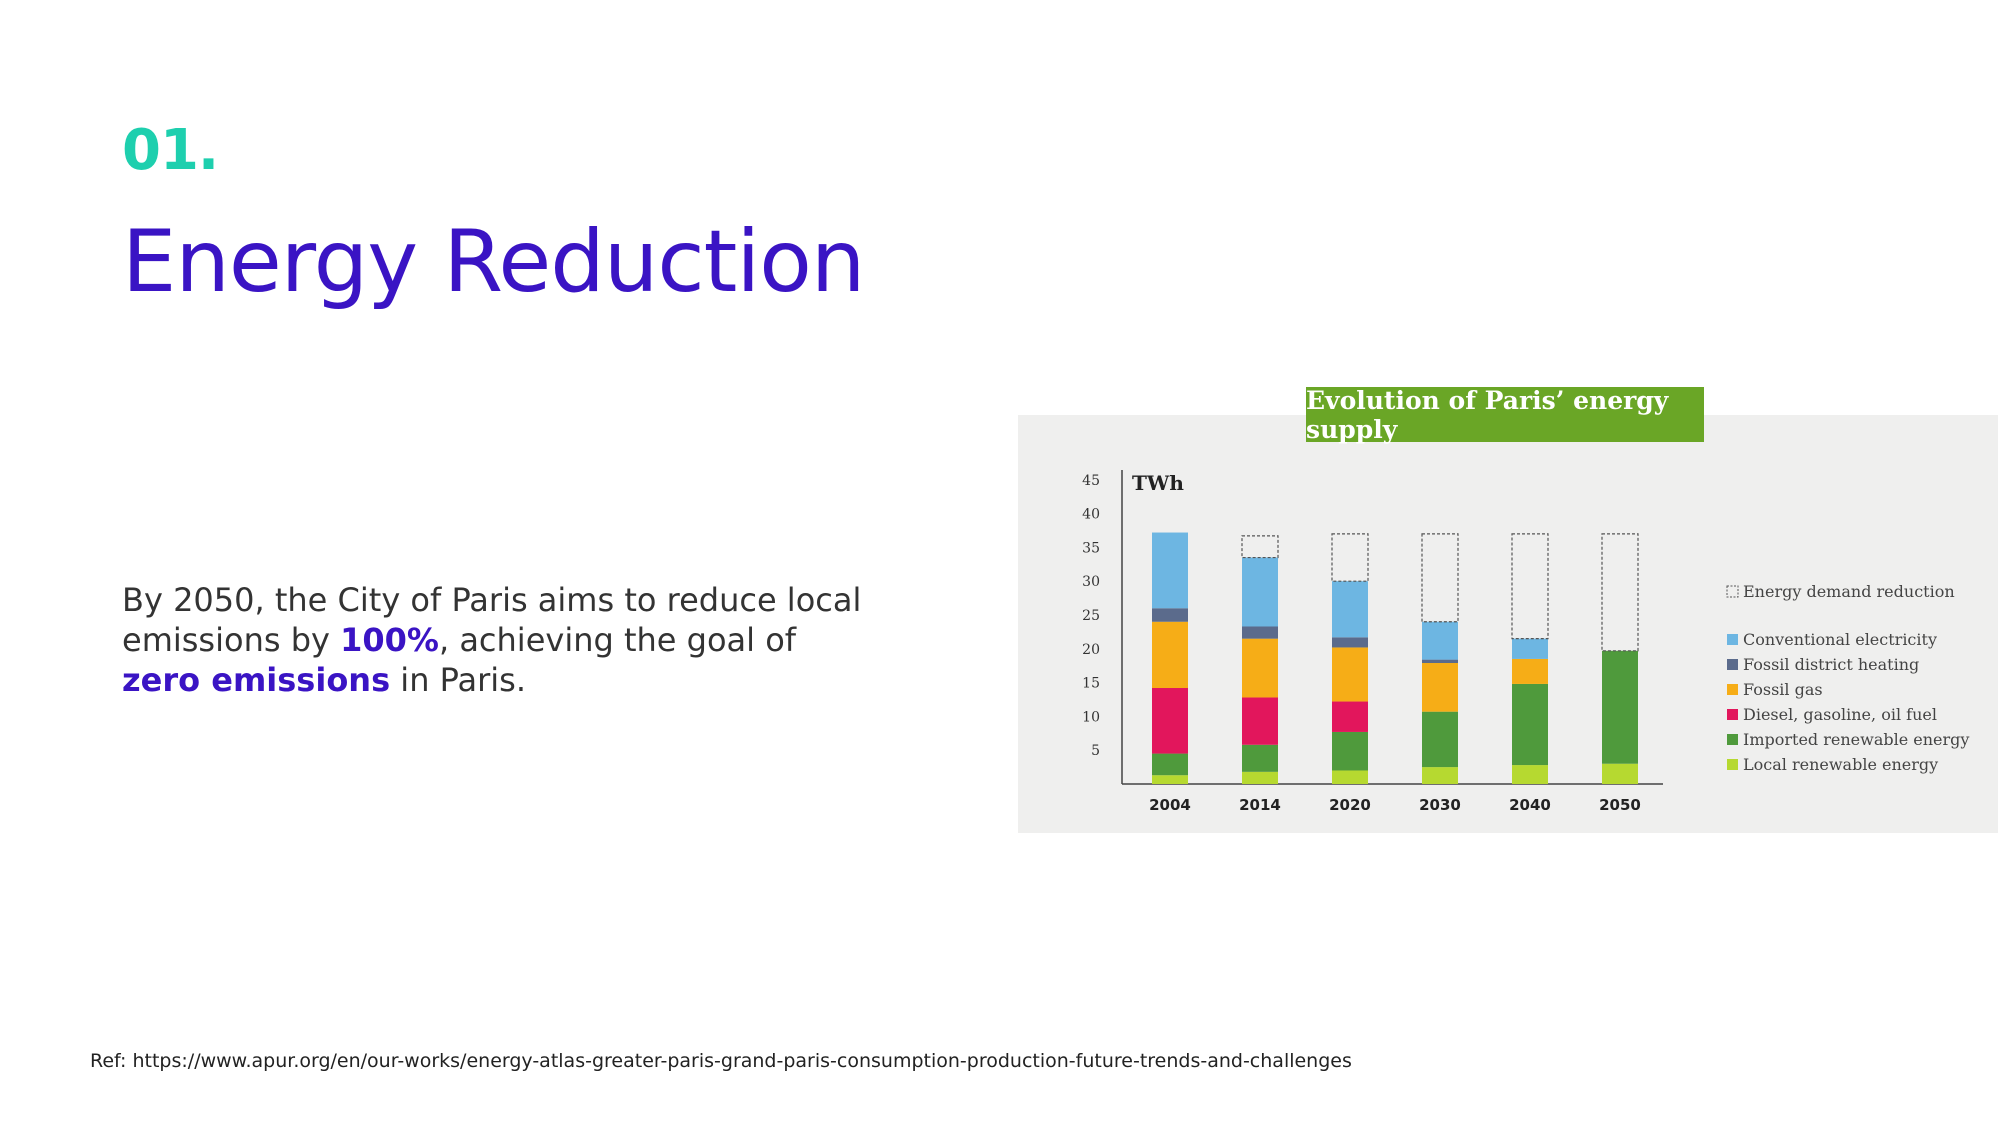 The image size is (2000, 1125). What do you see at coordinates (1487, 414) in the screenshot?
I see `chart-title: Evolution of Paris’ energy supply` at bounding box center [1487, 414].